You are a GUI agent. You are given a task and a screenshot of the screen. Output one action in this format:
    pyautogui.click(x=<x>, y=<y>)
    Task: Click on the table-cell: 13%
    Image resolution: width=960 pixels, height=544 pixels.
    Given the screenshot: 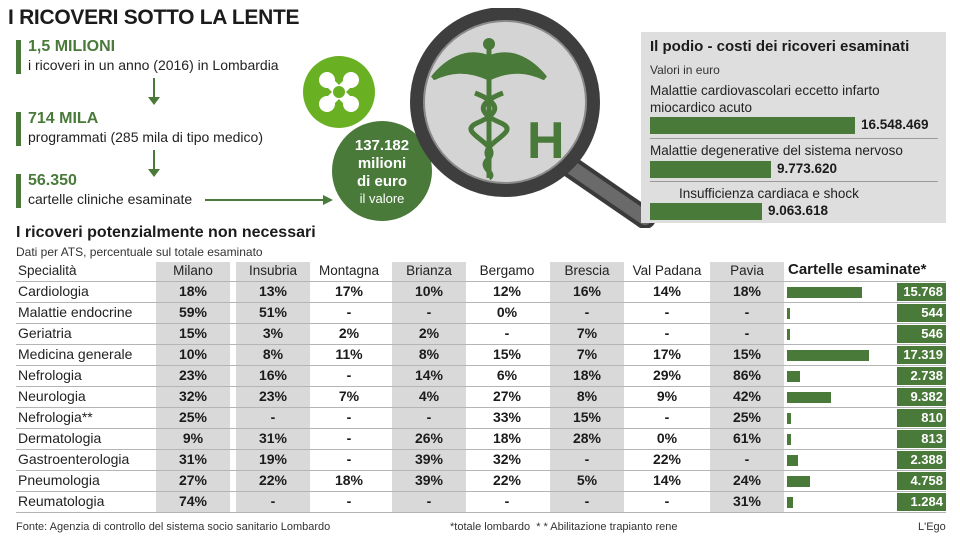 What is the action you would take?
    pyautogui.click(x=273, y=291)
    